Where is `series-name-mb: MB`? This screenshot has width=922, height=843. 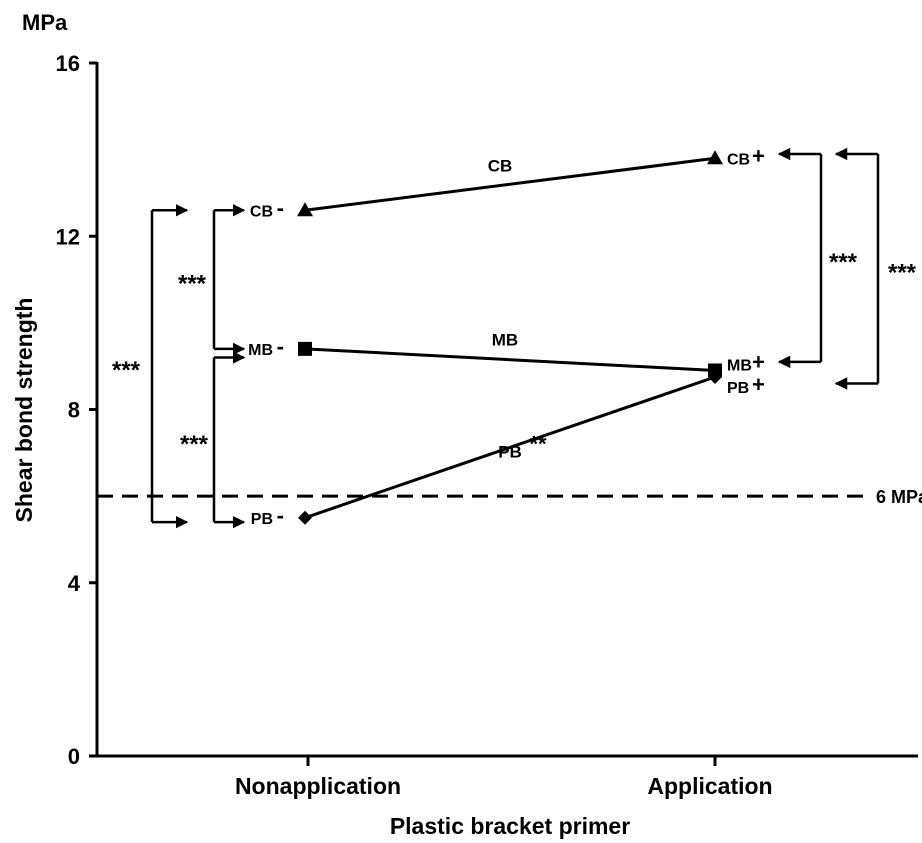
series-name-mb: MB is located at coordinates (505, 339).